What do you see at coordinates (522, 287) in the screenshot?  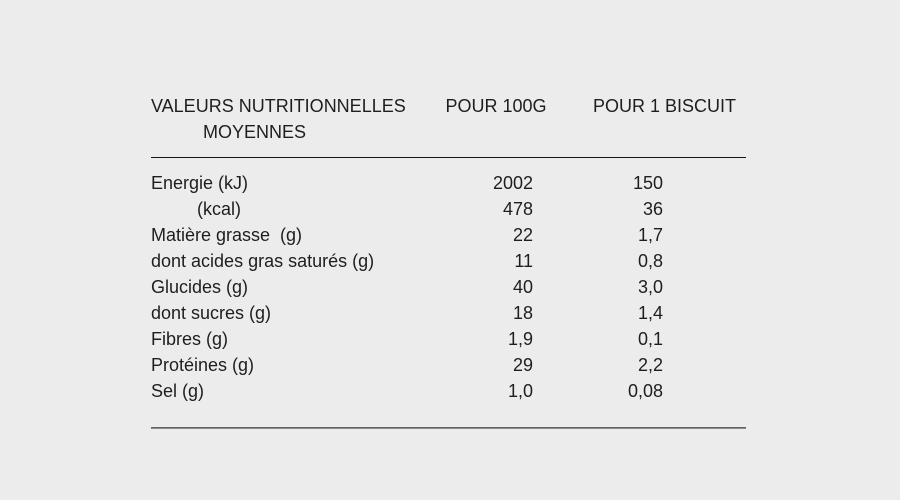 I see `row-value-per-100g: 40` at bounding box center [522, 287].